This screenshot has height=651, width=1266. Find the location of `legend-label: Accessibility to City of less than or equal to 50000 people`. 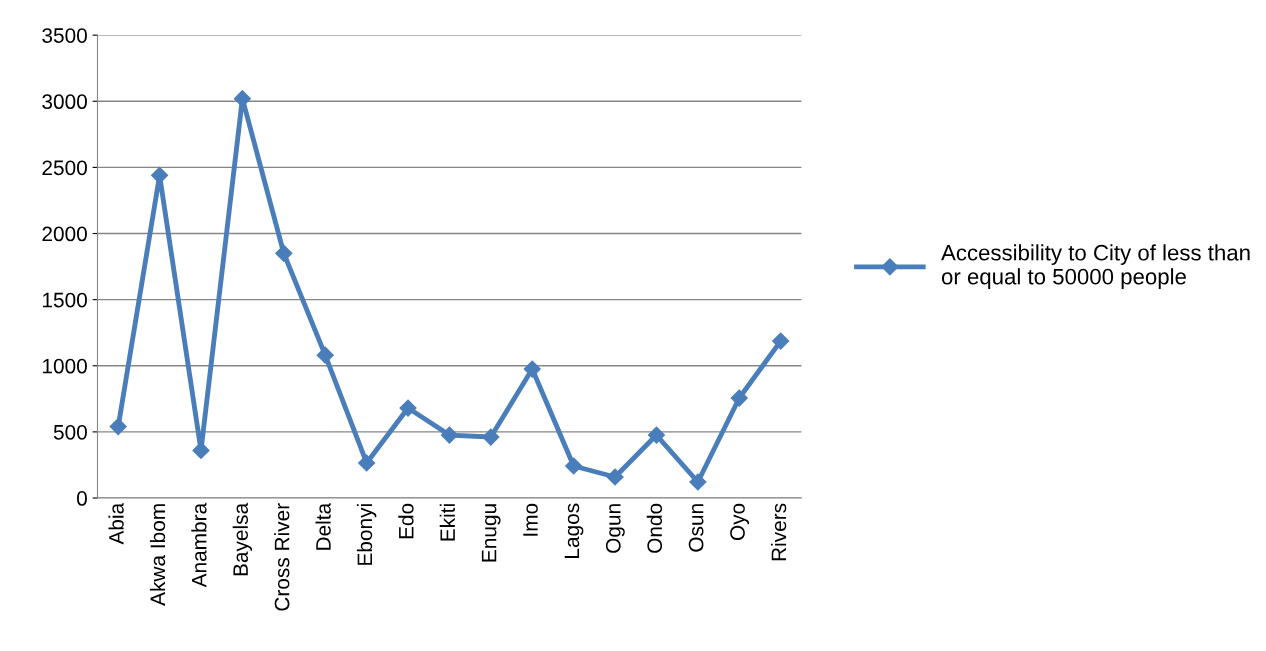

legend-label: Accessibility to City of less than or equal to 50000 people is located at coordinates (1095, 266).